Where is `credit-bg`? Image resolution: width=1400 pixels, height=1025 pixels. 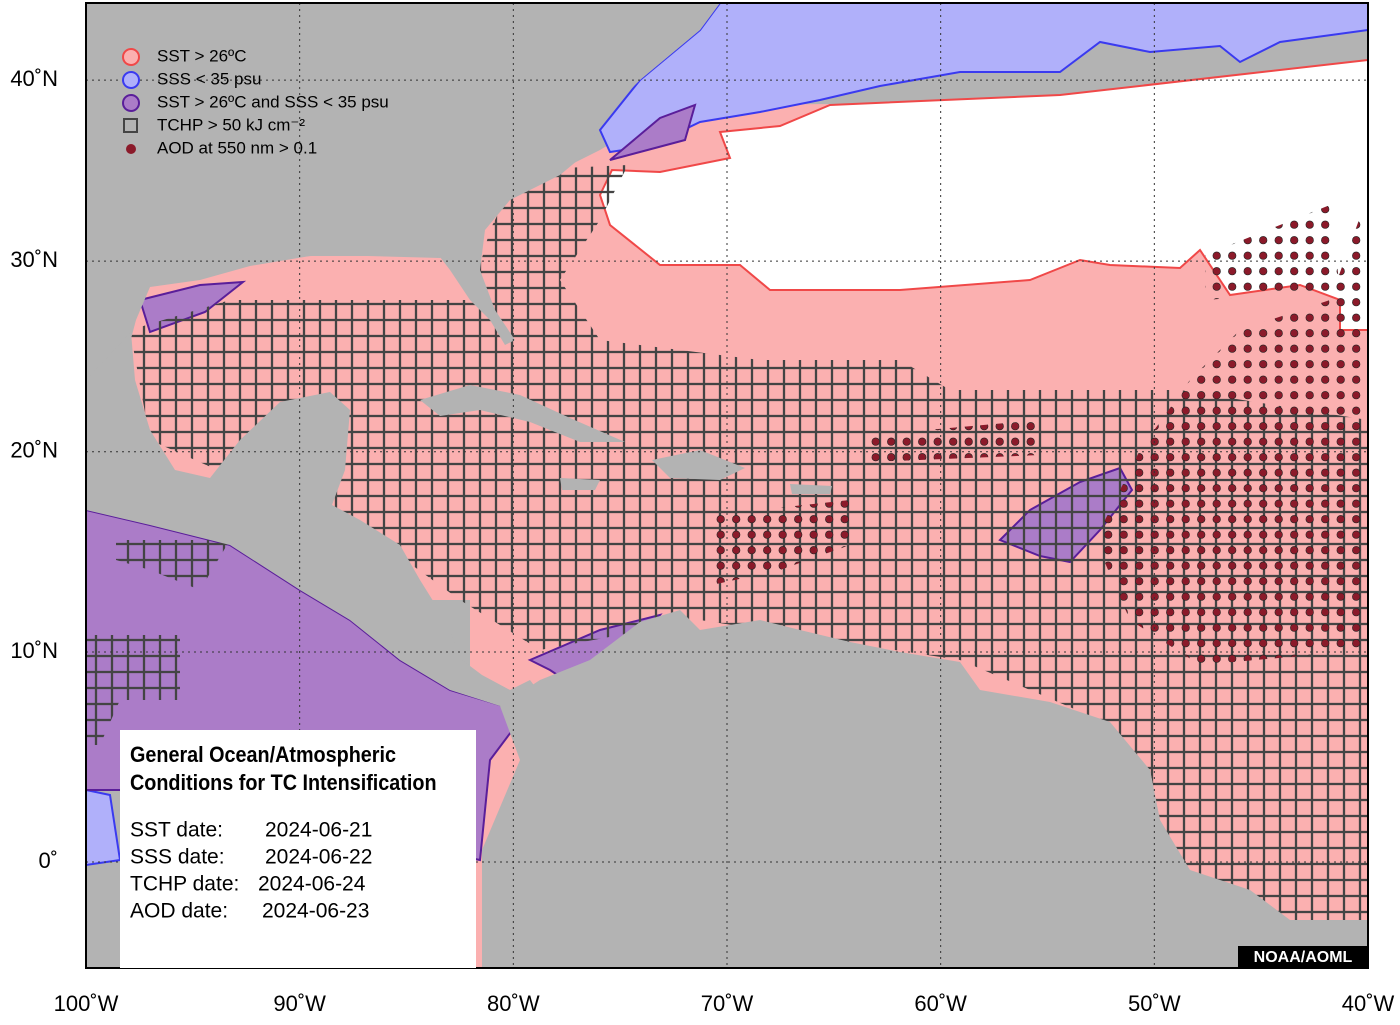
credit-bg is located at coordinates (1303, 957).